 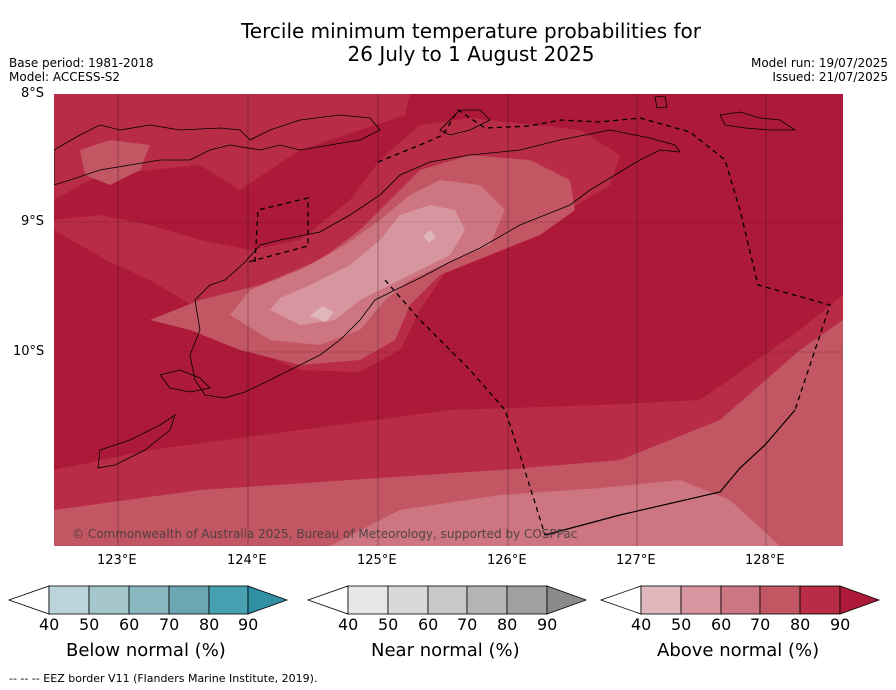 I want to click on lat-label-8s: 8°S, so click(x=33, y=93).